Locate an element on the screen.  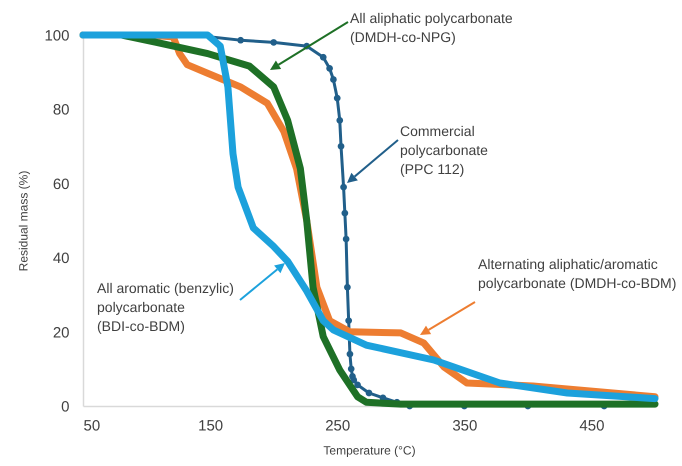
x-tick-label: 50 is located at coordinates (92, 426).